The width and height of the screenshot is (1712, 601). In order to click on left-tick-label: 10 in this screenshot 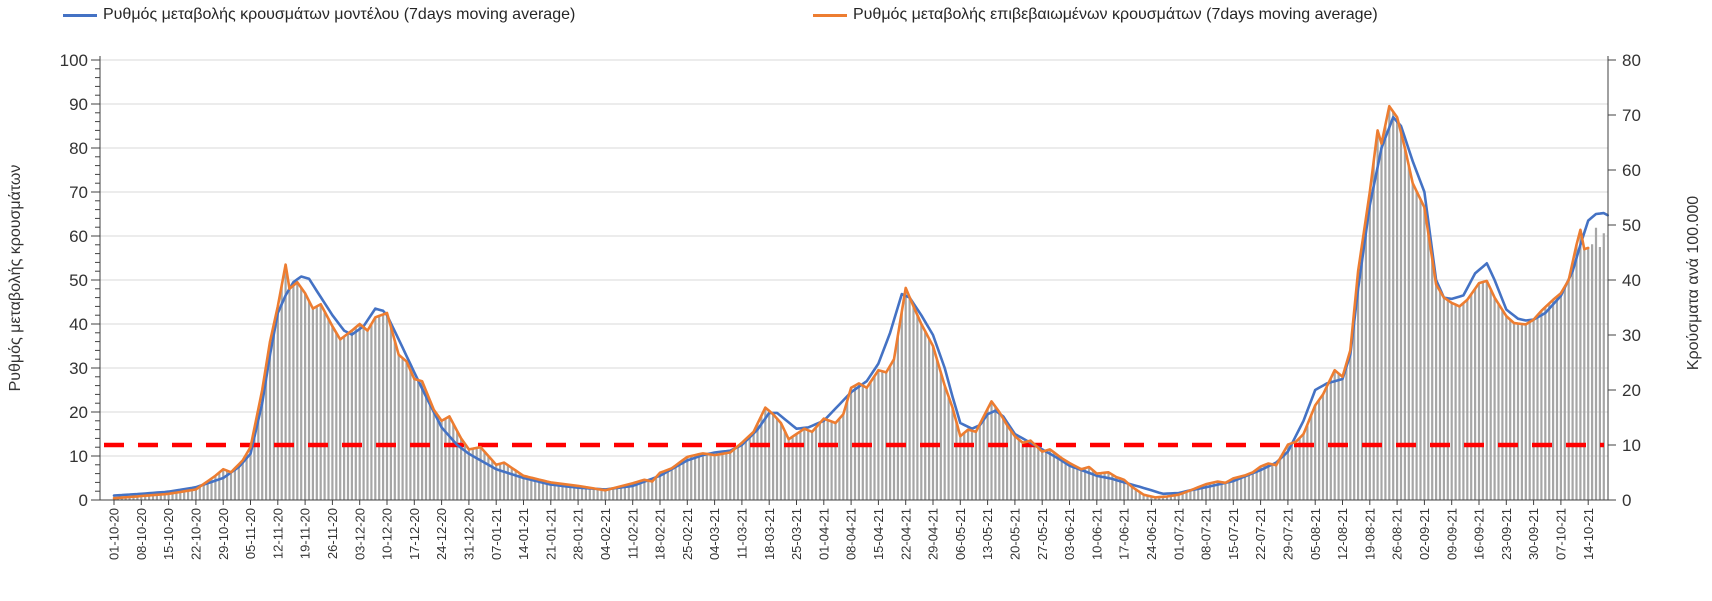, I will do `click(78, 456)`.